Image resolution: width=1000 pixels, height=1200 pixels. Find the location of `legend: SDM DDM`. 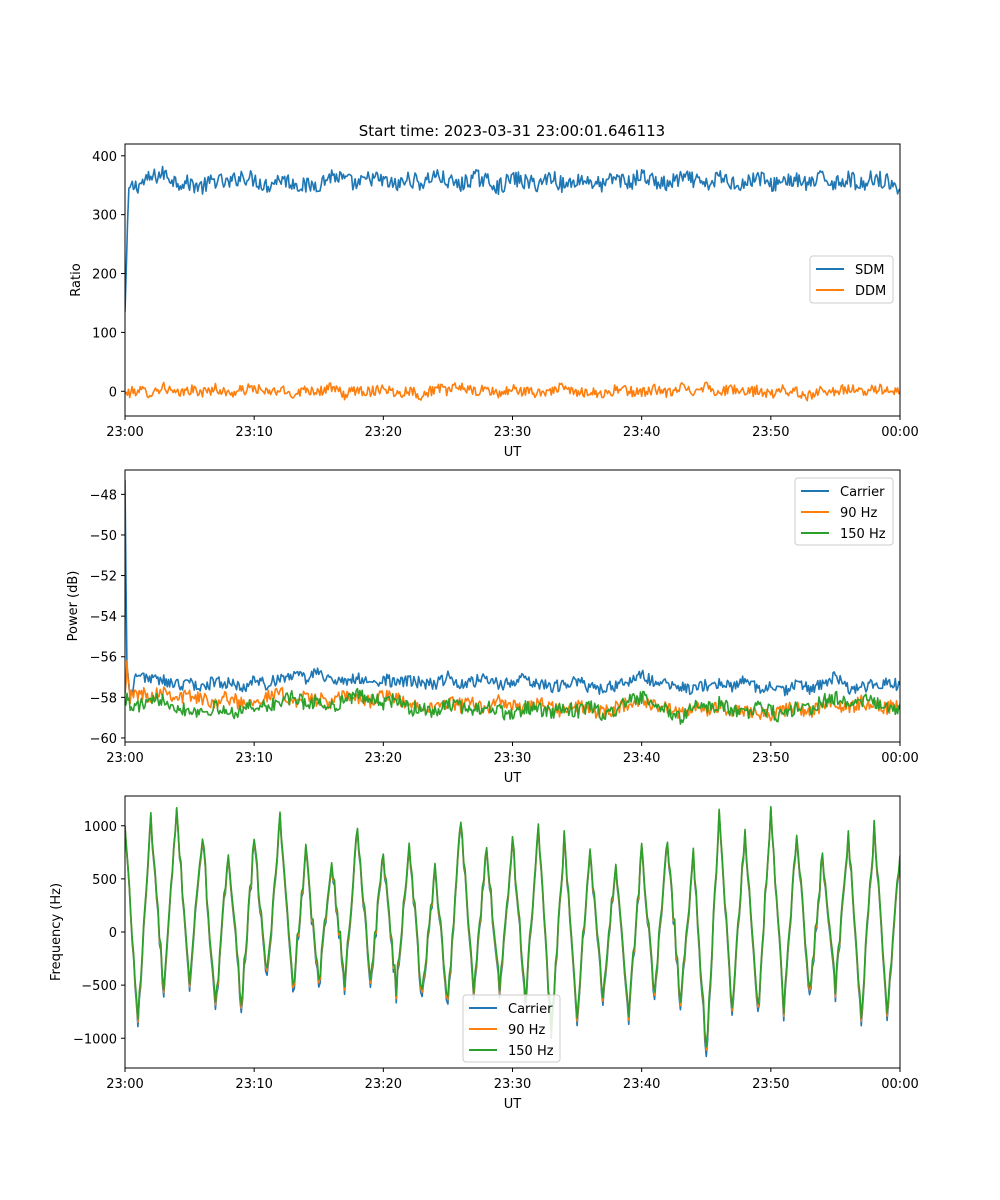

legend: SDM DDM is located at coordinates (851, 279).